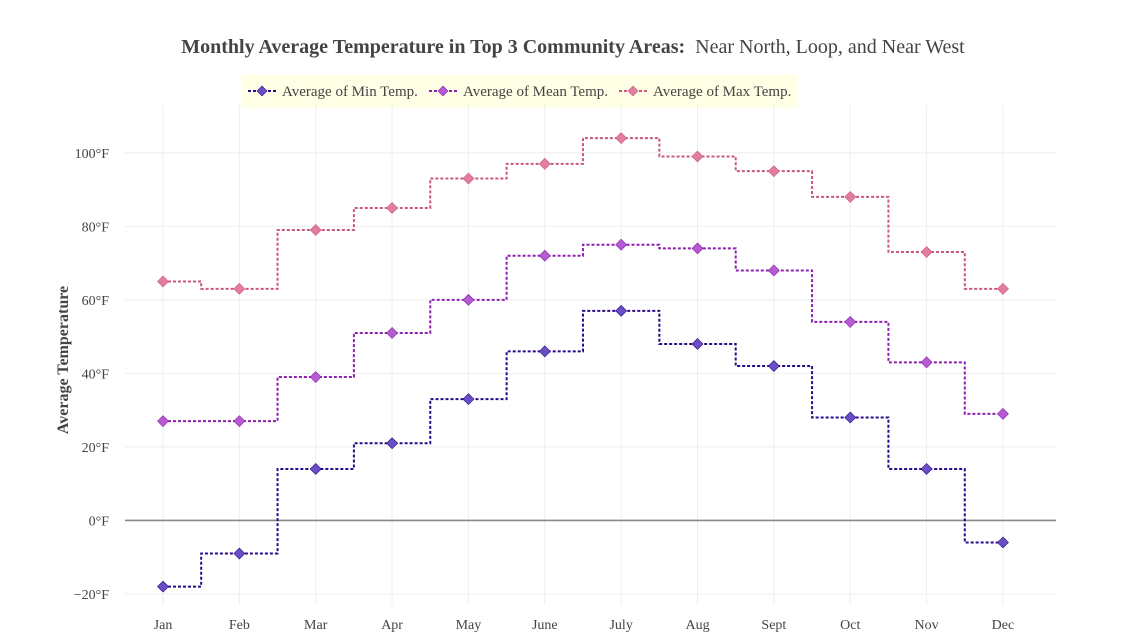 The width and height of the screenshot is (1146, 643). I want to click on chart-title-rest: Near North, Loop, and Near West, so click(830, 47).